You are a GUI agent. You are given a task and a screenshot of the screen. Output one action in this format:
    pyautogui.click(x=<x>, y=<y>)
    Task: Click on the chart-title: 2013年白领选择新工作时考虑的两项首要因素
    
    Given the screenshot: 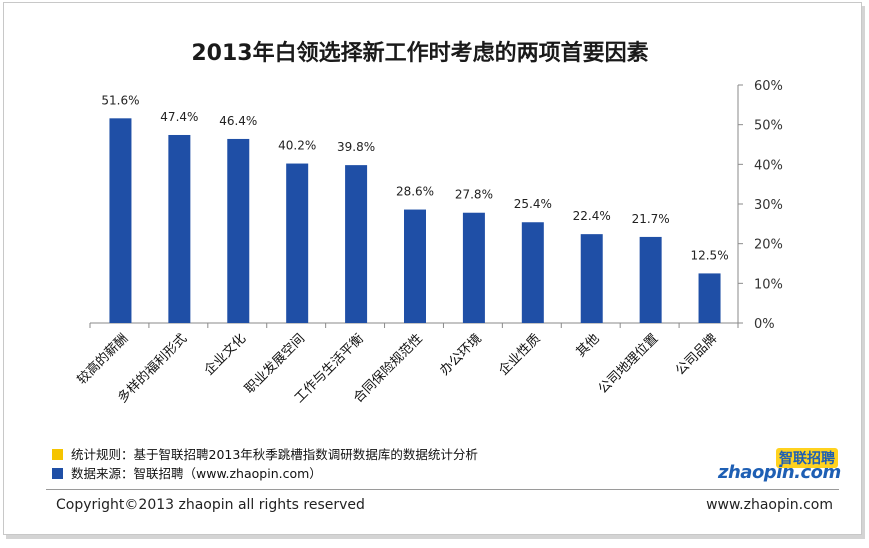 What is the action you would take?
    pyautogui.click(x=419, y=53)
    